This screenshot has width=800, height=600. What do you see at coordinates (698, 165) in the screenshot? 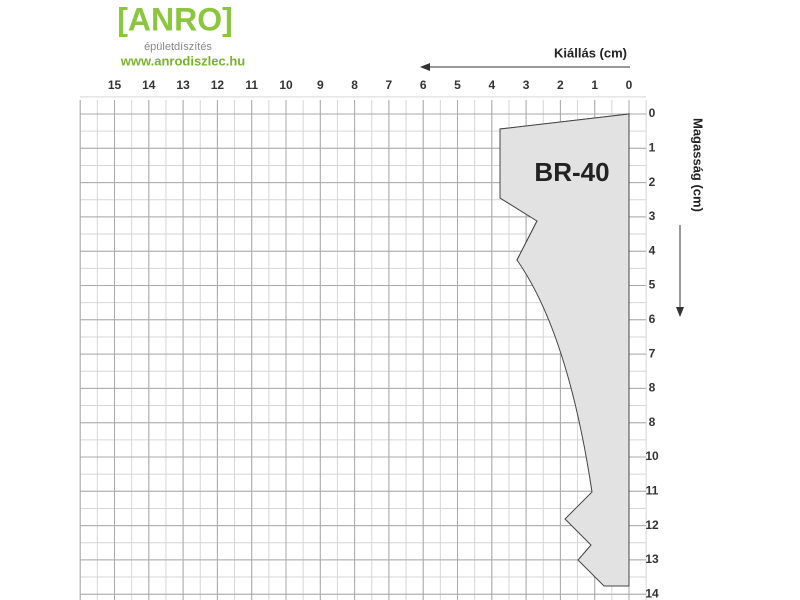
I see `y-axis-title: Magasság (cm)` at bounding box center [698, 165].